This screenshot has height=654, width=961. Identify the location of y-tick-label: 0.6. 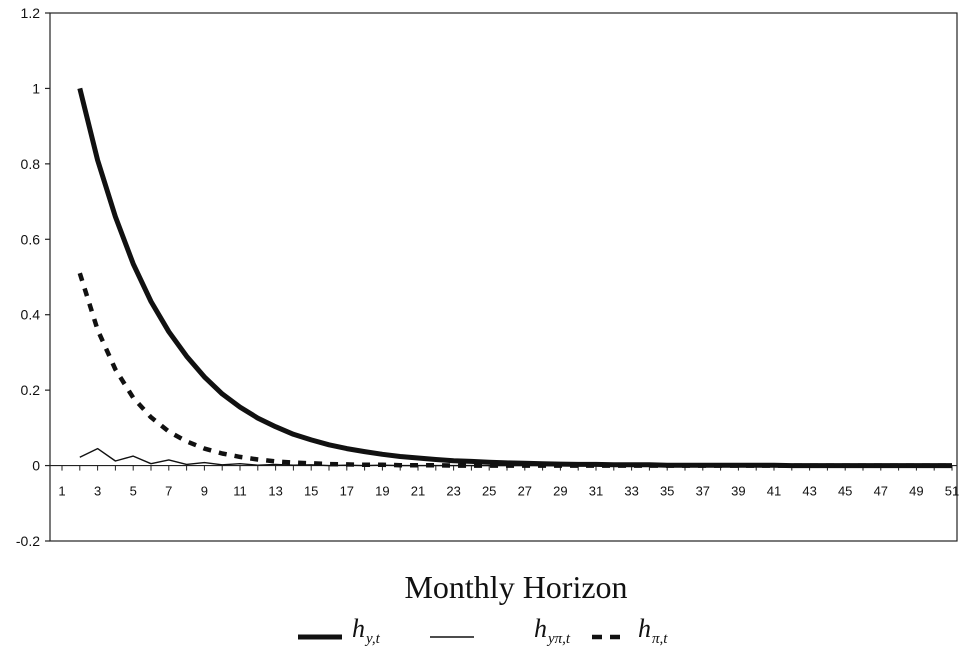
(31, 239).